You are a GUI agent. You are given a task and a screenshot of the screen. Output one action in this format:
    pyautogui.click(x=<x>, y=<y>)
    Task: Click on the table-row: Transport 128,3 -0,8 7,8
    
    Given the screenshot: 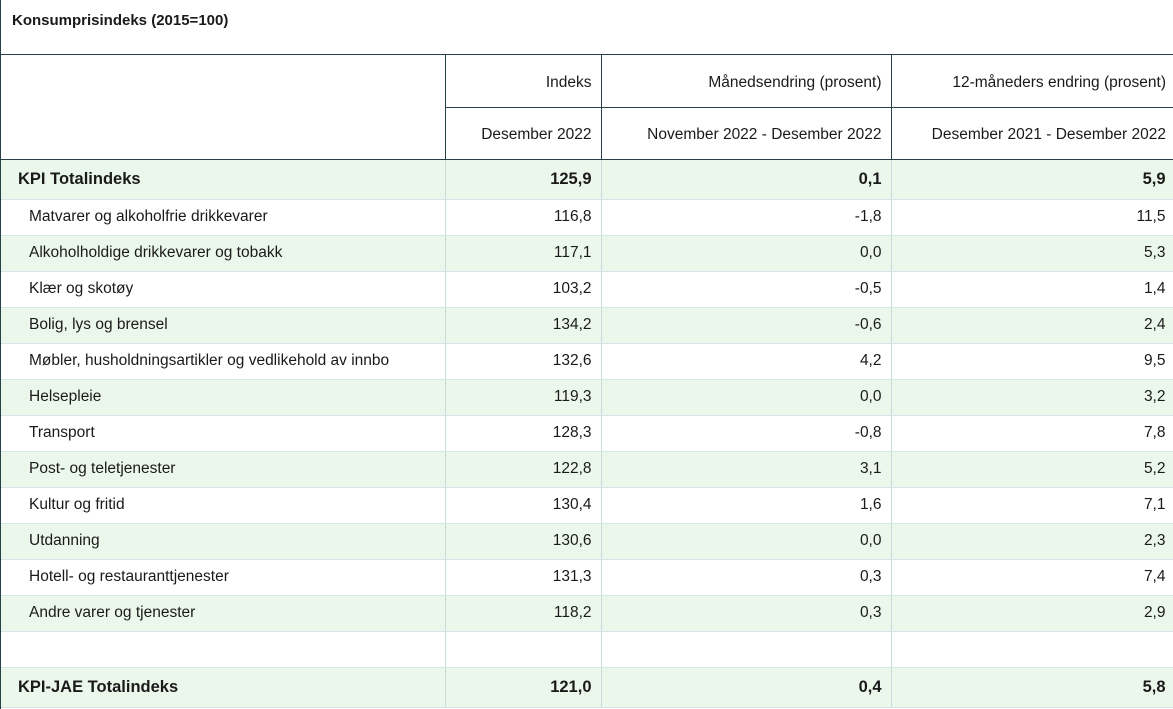 What is the action you would take?
    pyautogui.click(x=587, y=433)
    